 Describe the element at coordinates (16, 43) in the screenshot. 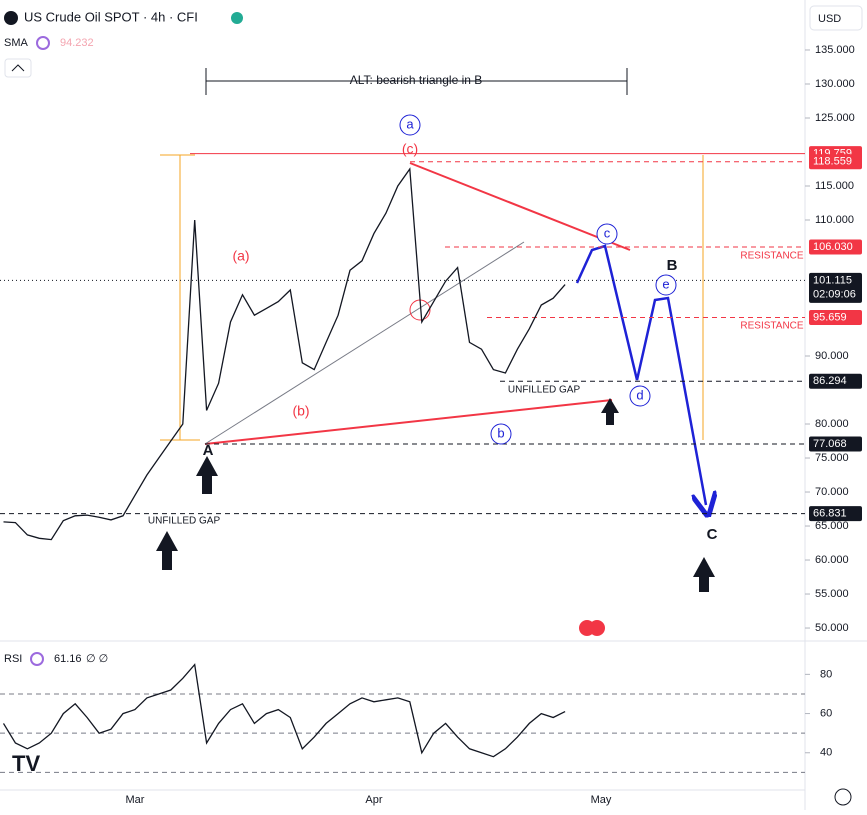

I see `sma-label: SMA` at that location.